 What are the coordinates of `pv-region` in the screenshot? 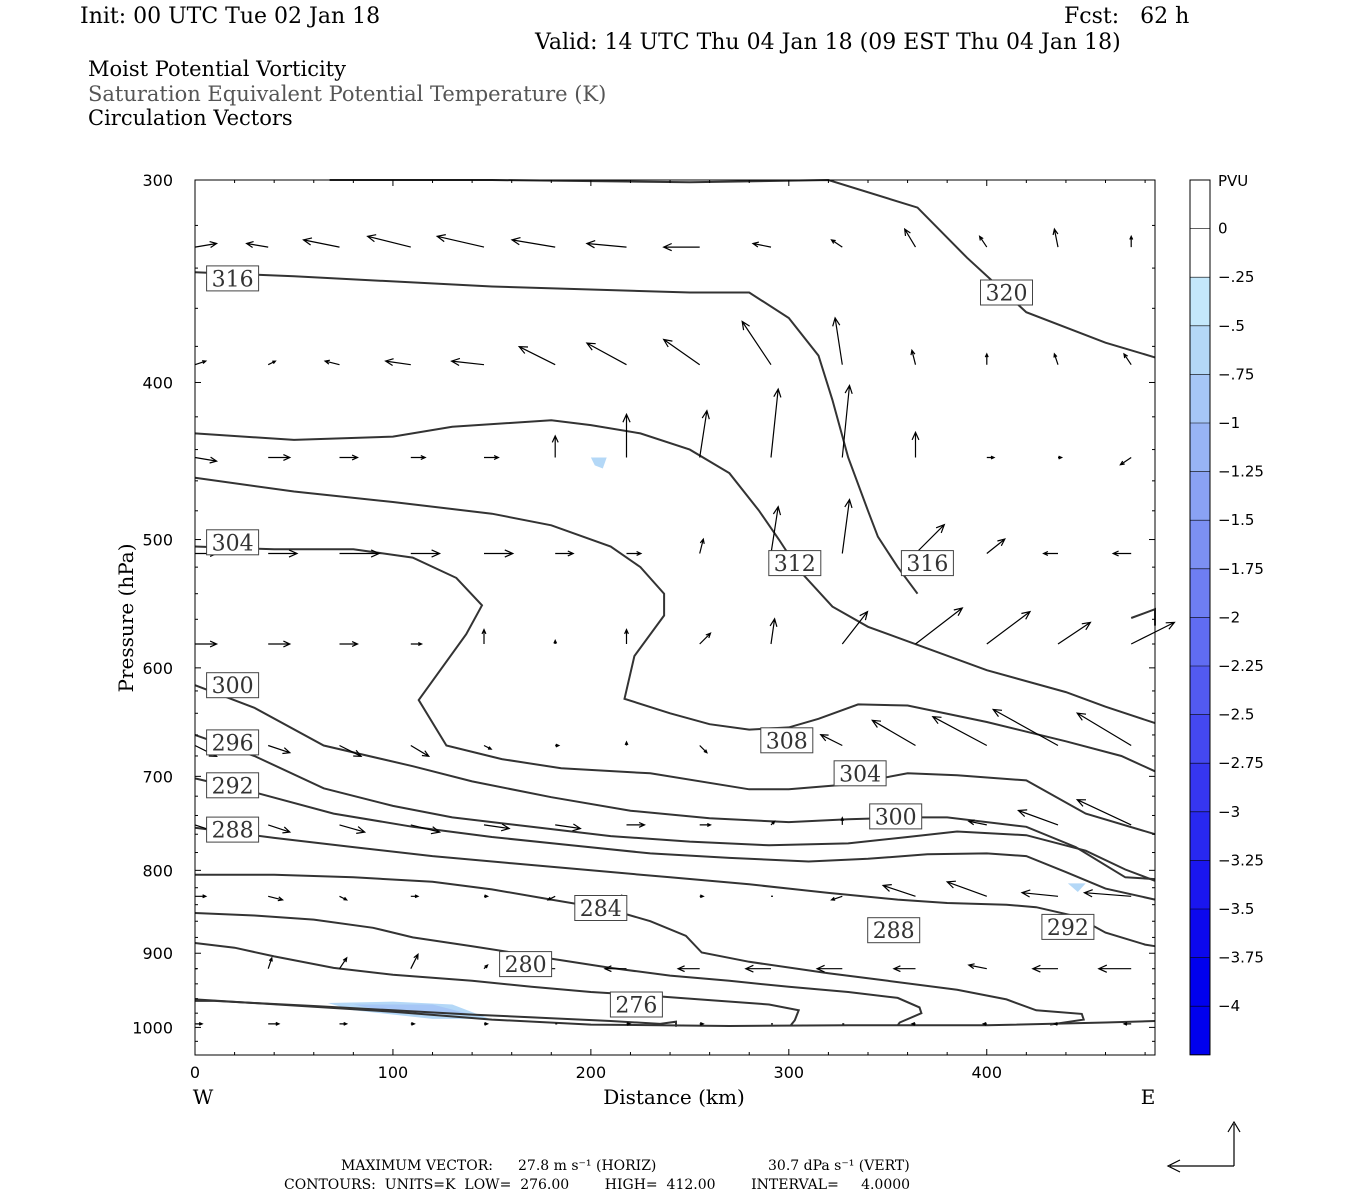 It's located at (1076, 887).